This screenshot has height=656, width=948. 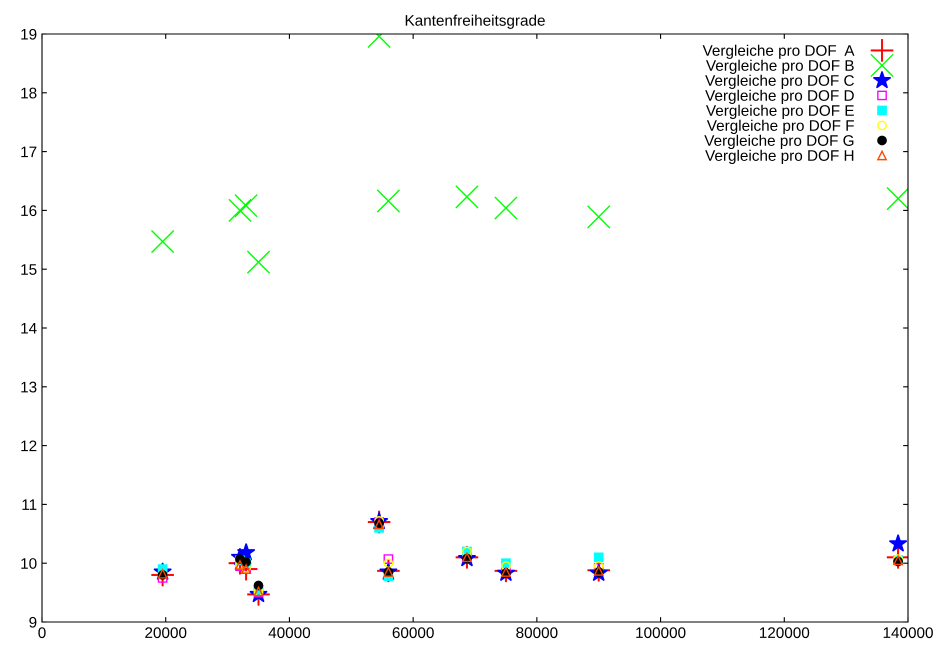 I want to click on legend-label: Vergleiche pro DOF A, so click(x=778, y=51).